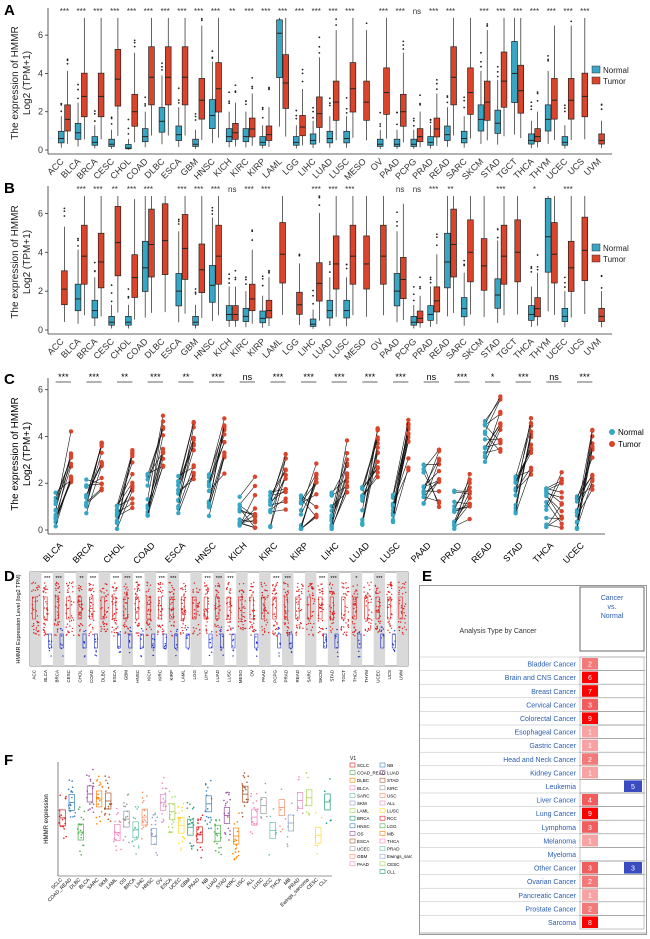 This screenshot has width=650, height=939. Describe the element at coordinates (360, 833) in the screenshot. I see `legend-label: OS` at that location.